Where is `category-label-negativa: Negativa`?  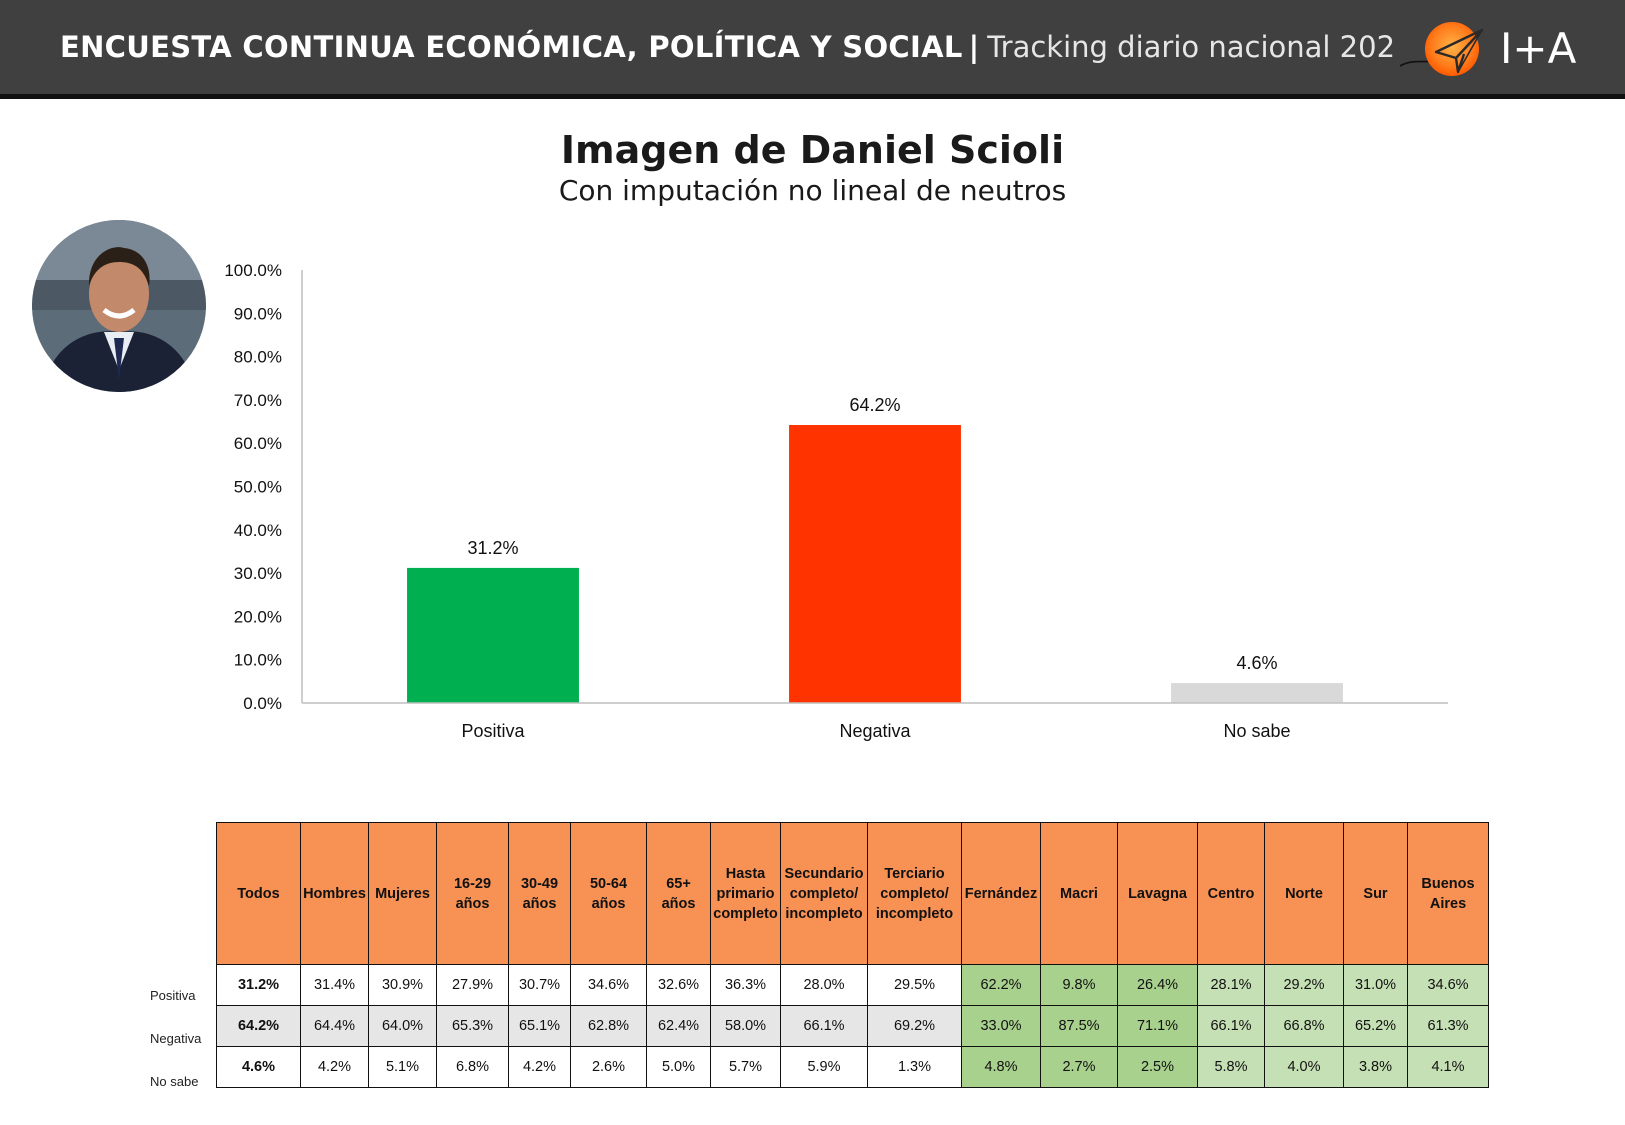 category-label-negativa: Negativa is located at coordinates (875, 731).